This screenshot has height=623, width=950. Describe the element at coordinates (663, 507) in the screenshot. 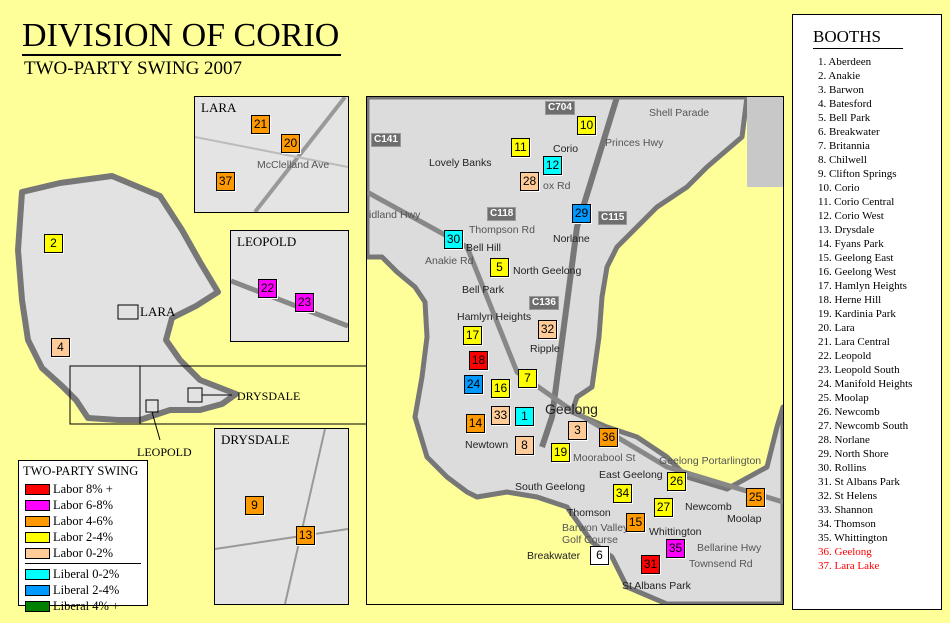

I see `booth-marker-27: 27` at that location.